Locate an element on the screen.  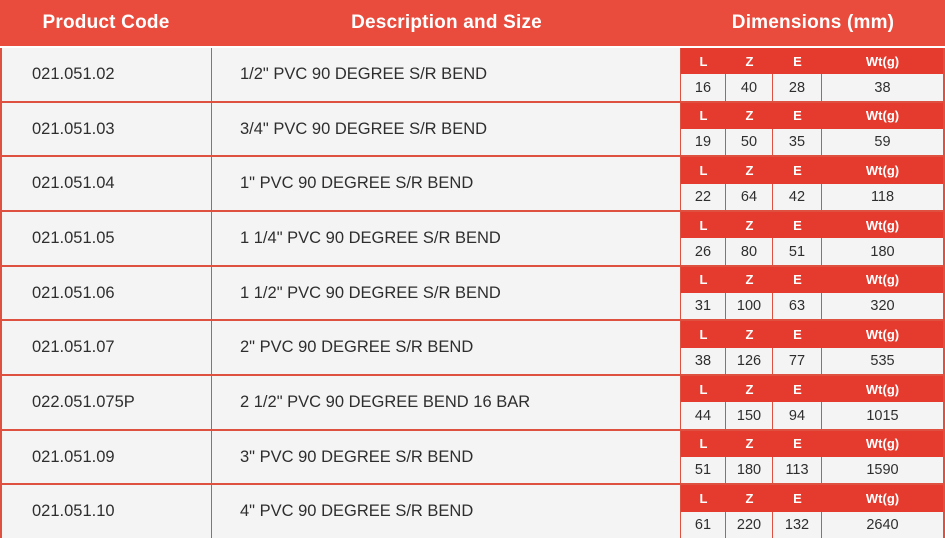
dim-value-l: 44 is located at coordinates (703, 415).